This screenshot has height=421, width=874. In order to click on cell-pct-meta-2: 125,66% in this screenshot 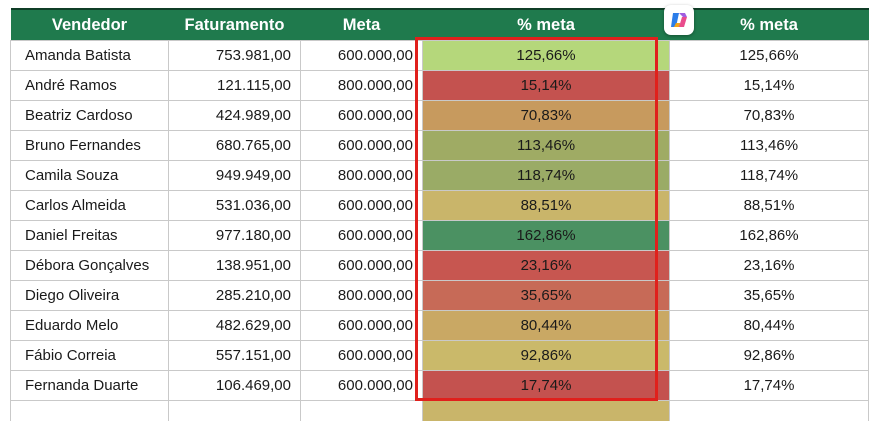, I will do `click(769, 56)`.